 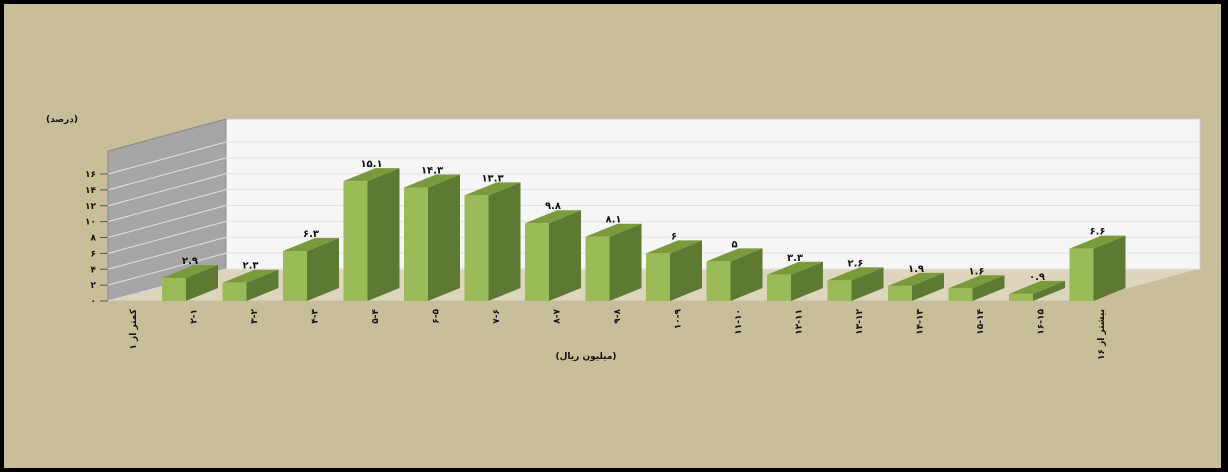 What do you see at coordinates (94, 270) in the screenshot?
I see `y-tick-label: ۴` at bounding box center [94, 270].